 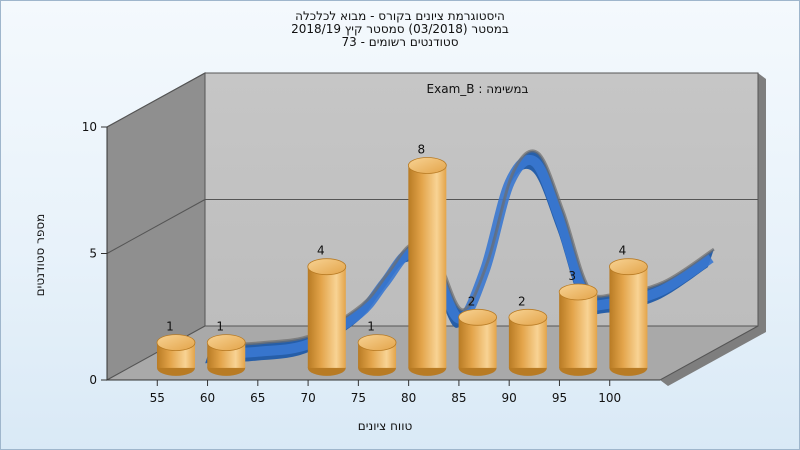 I want to click on x-tick-label: 80, so click(x=408, y=398).